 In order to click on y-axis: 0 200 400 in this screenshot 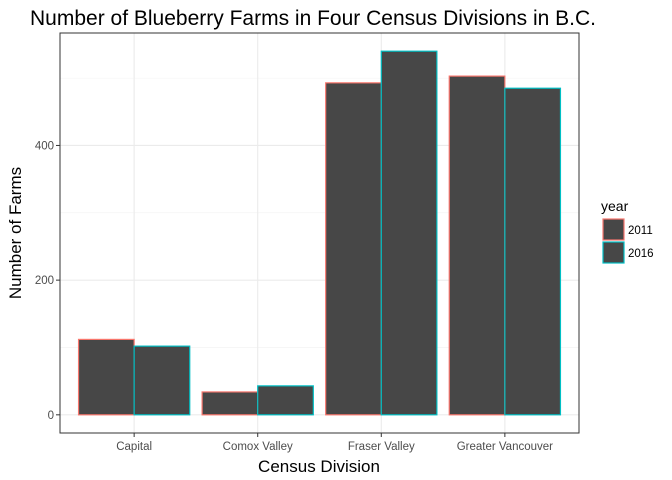, I will do `click(47, 281)`.